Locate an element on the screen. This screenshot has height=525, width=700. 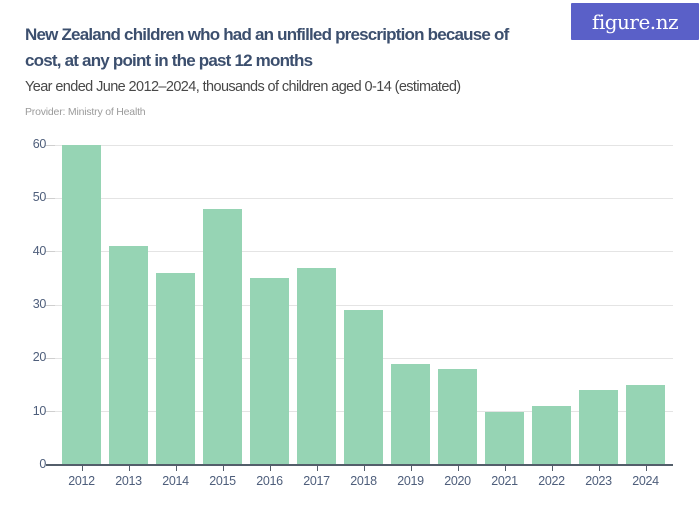
x-tick-2019 is located at coordinates (411, 468).